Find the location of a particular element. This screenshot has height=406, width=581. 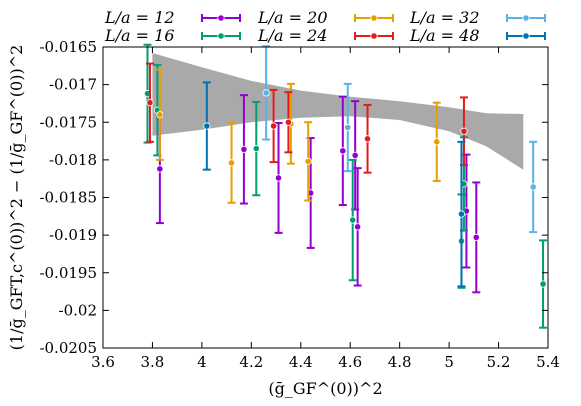

x-tick-label: 4 is located at coordinates (202, 362).